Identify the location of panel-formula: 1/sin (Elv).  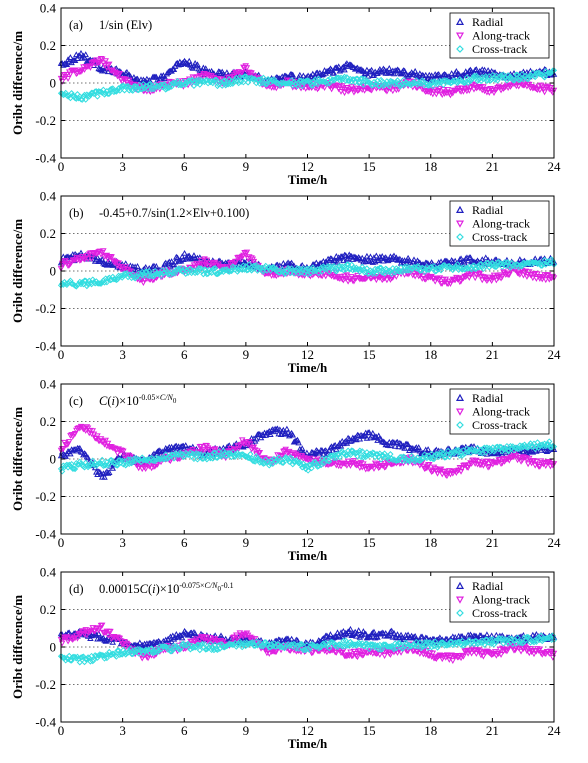
(125, 25).